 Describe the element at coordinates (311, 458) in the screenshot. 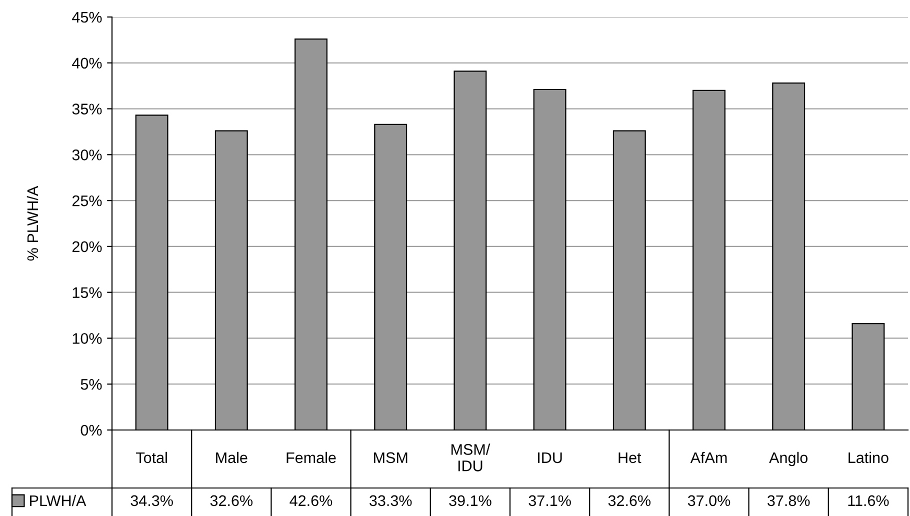

I see `x-tick-label: Female` at that location.